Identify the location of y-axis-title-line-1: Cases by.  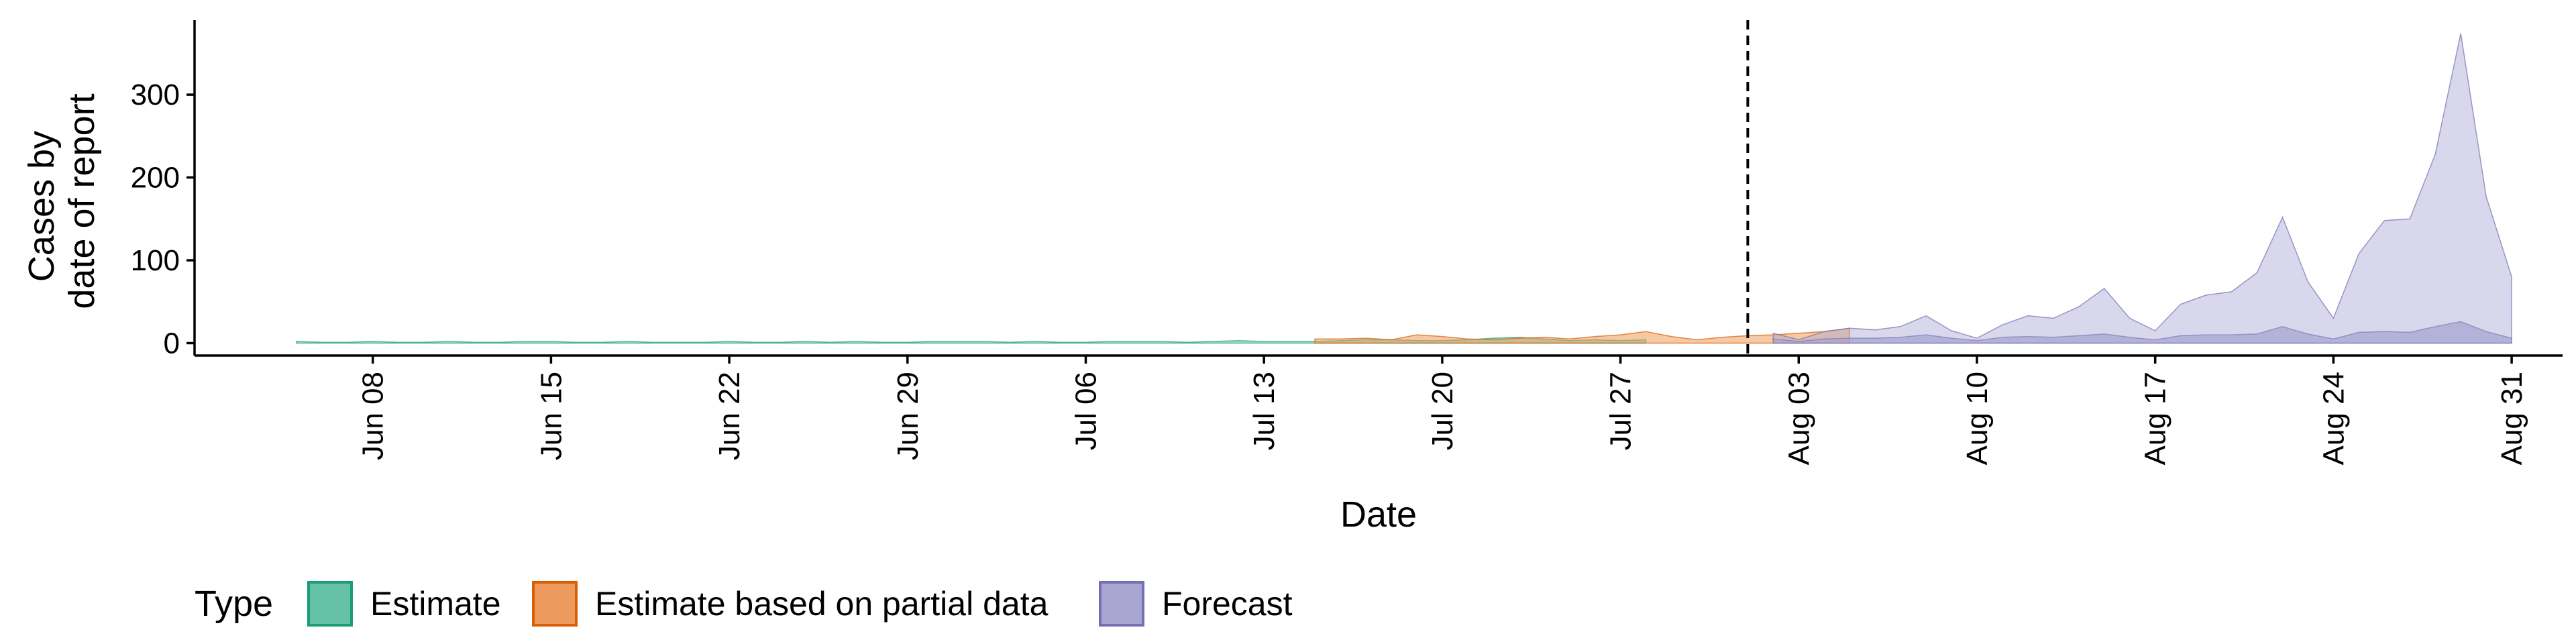
(41, 206).